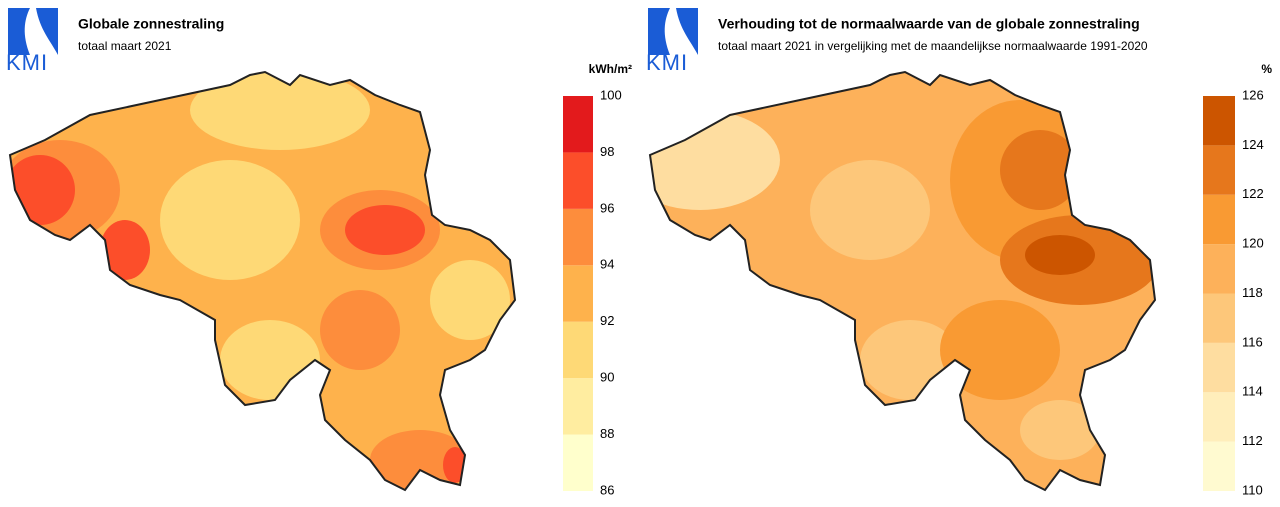 The height and width of the screenshot is (507, 1280). Describe the element at coordinates (1253, 94) in the screenshot. I see `legend-tick-label: 126` at that location.